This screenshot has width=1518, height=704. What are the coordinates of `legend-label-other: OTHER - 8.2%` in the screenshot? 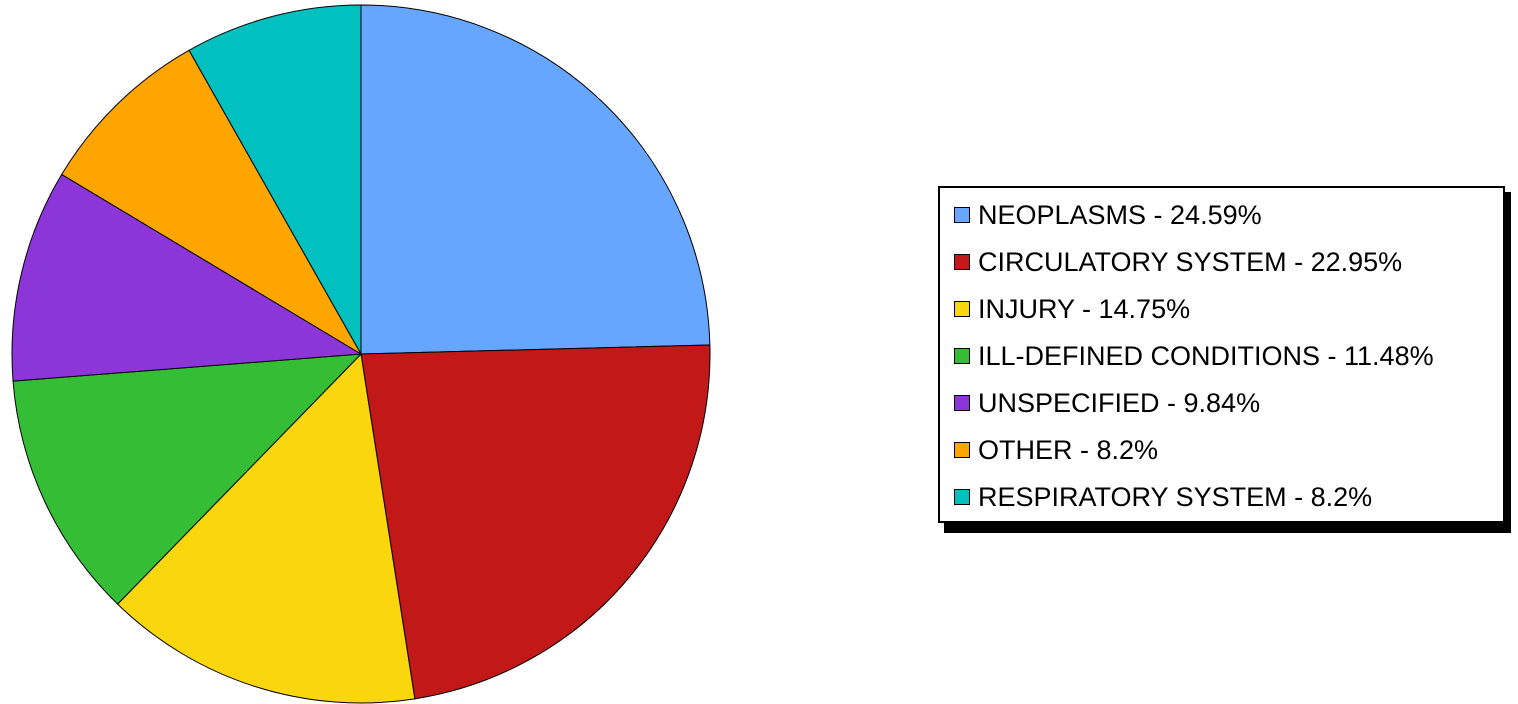 It's located at (1068, 450).